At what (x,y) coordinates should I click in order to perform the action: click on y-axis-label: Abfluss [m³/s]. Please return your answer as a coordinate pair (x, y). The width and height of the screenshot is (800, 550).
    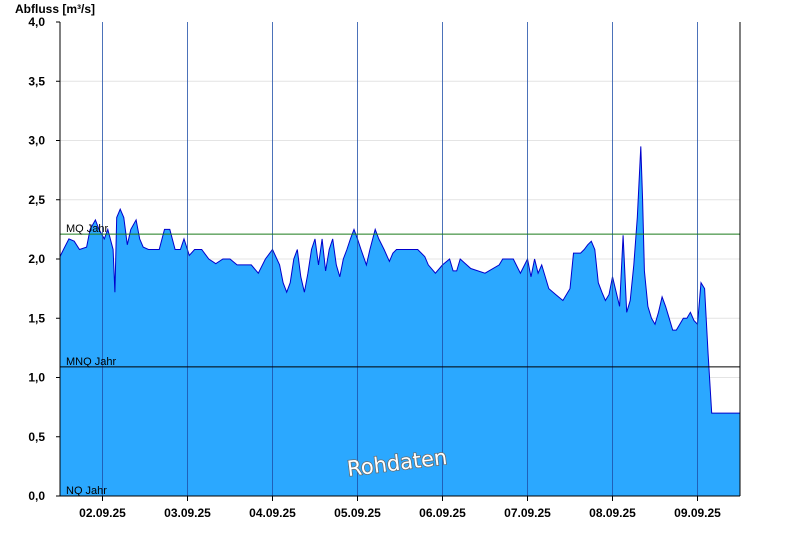
    Looking at the image, I should click on (55, 9).